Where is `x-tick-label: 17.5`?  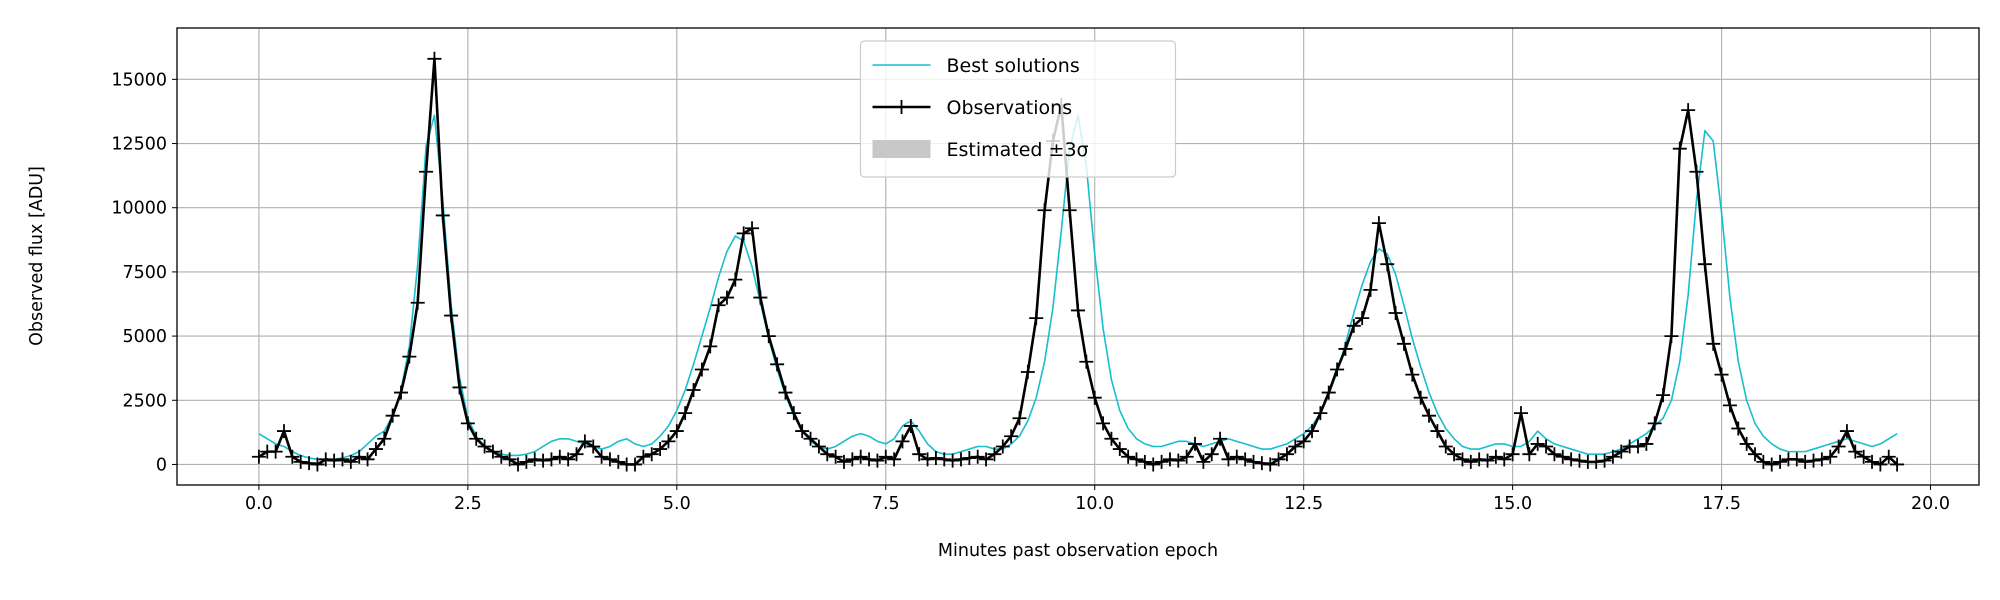
x-tick-label: 17.5 is located at coordinates (1721, 504).